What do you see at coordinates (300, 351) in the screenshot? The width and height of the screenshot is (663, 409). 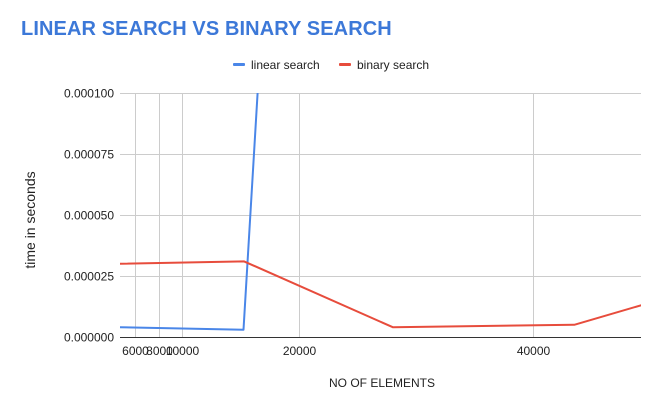 I see `x-tick-label: 20000` at bounding box center [300, 351].